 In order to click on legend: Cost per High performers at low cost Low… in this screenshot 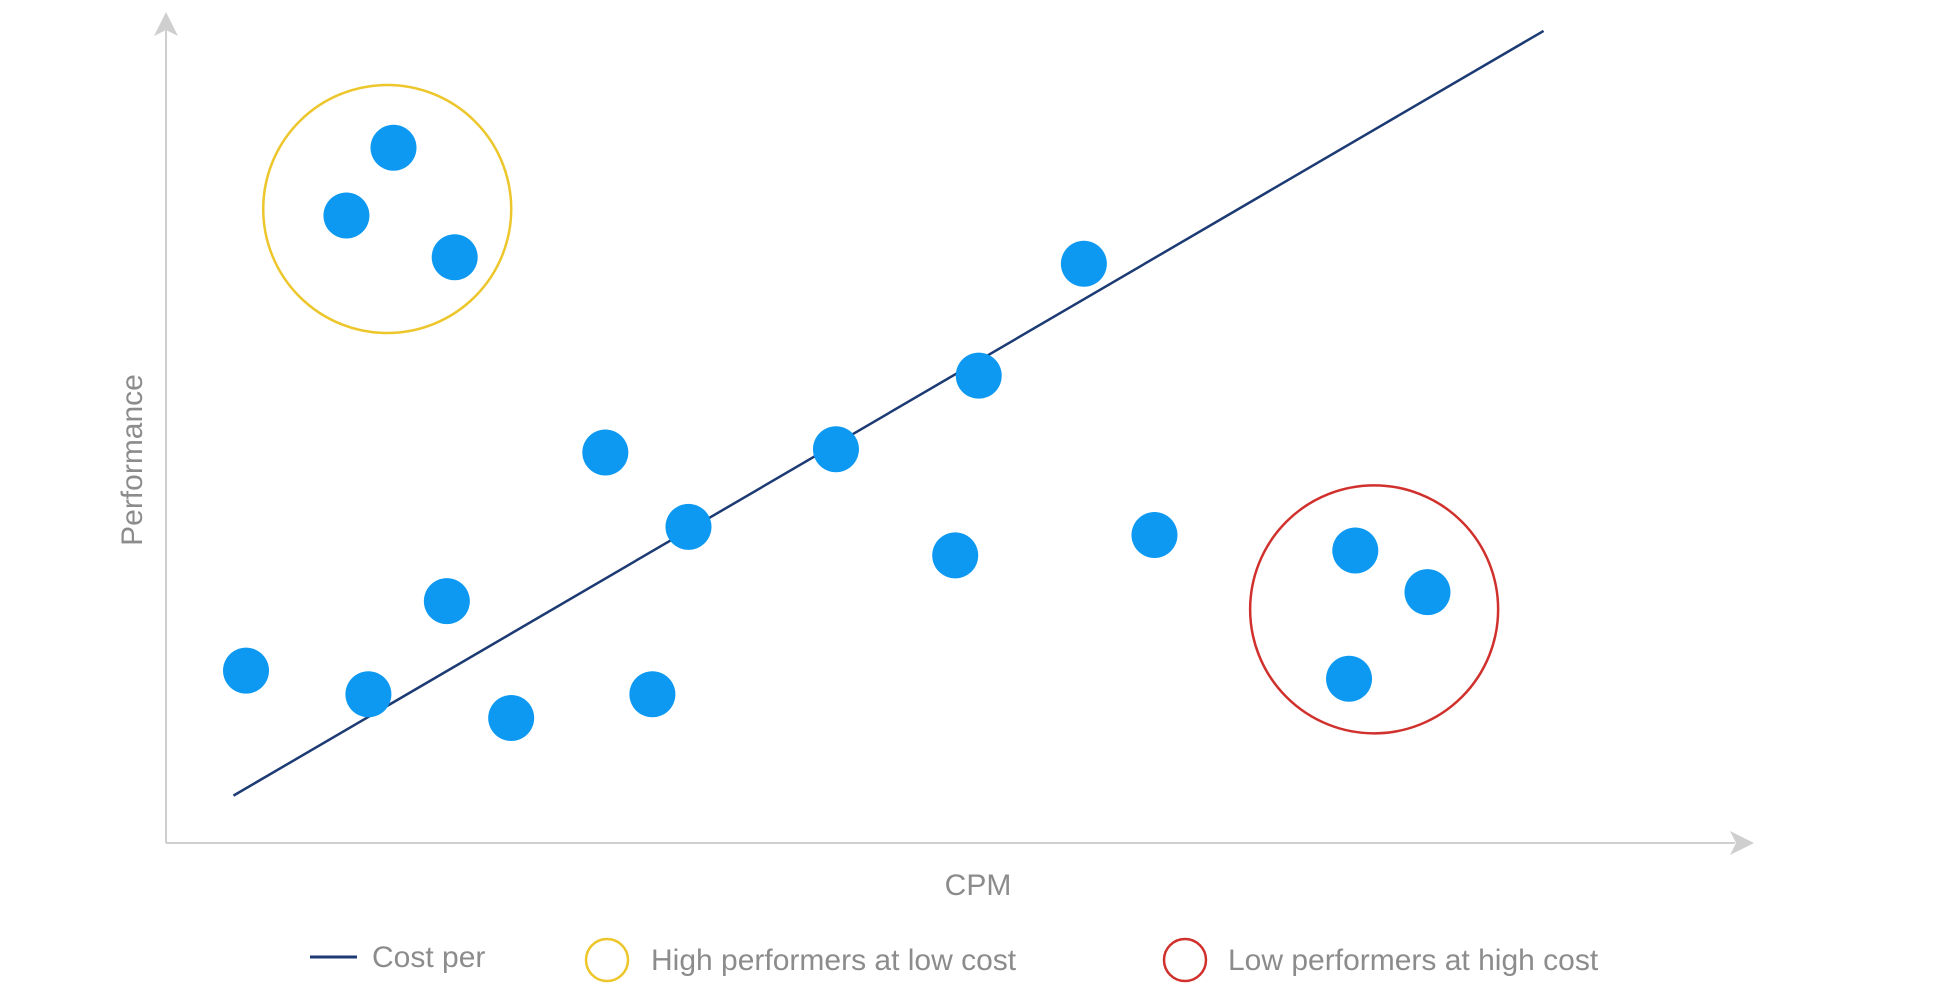, I will do `click(954, 960)`.